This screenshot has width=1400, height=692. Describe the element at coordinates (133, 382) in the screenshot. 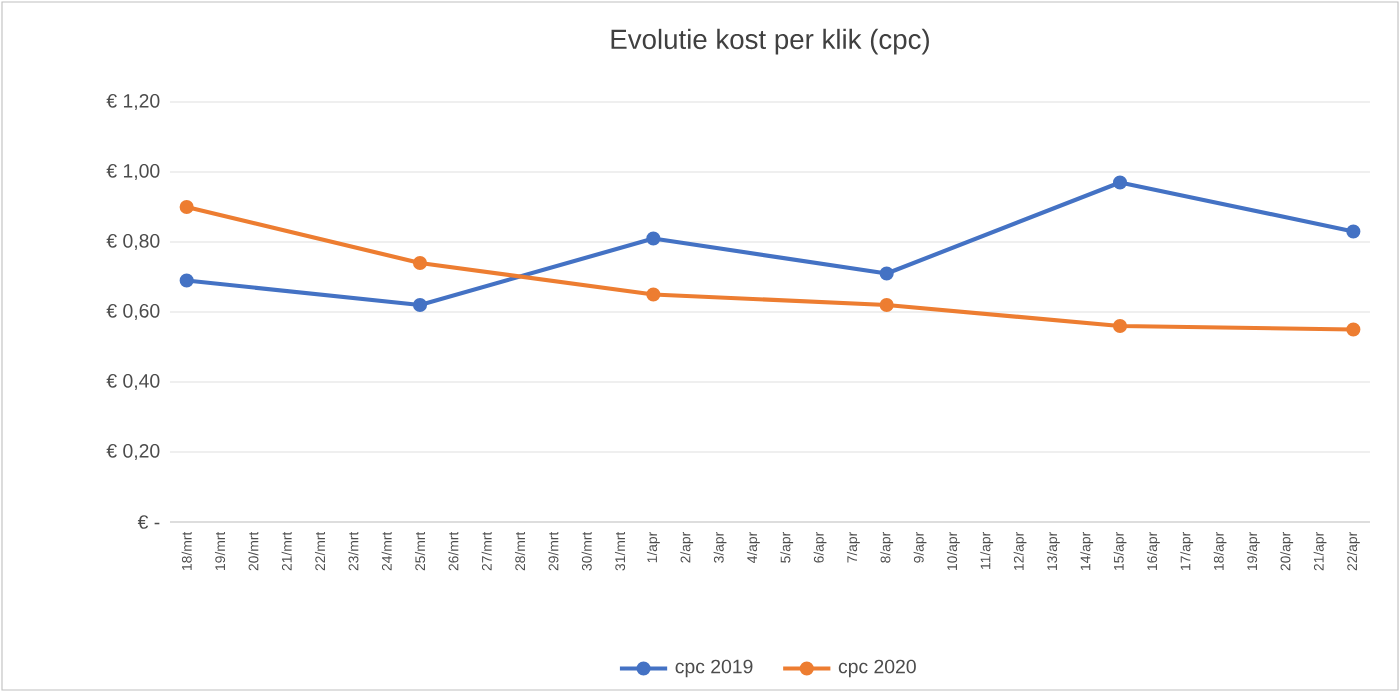

I see `y-tick-label: € 0,40` at that location.